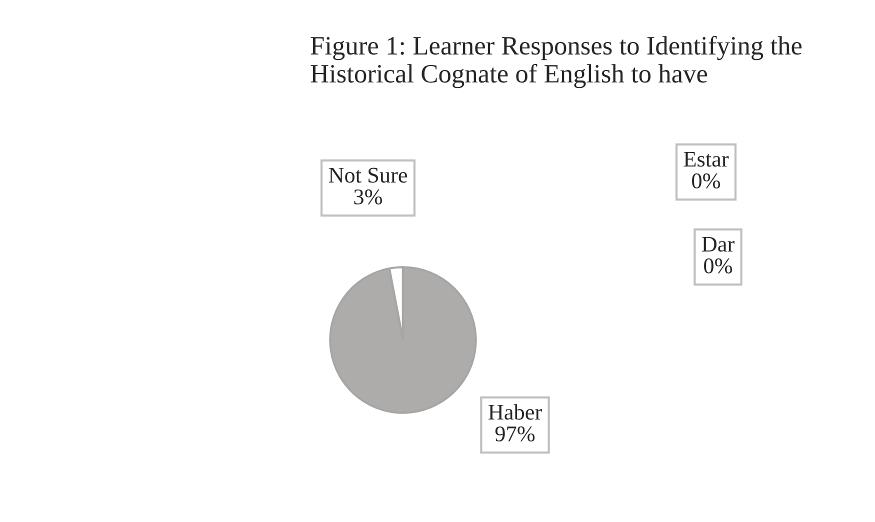 This screenshot has height=522, width=875. Describe the element at coordinates (556, 62) in the screenshot. I see `chart-title: Figure 1: Learner Responses to Identifying the Historical Cognate of English to have` at that location.